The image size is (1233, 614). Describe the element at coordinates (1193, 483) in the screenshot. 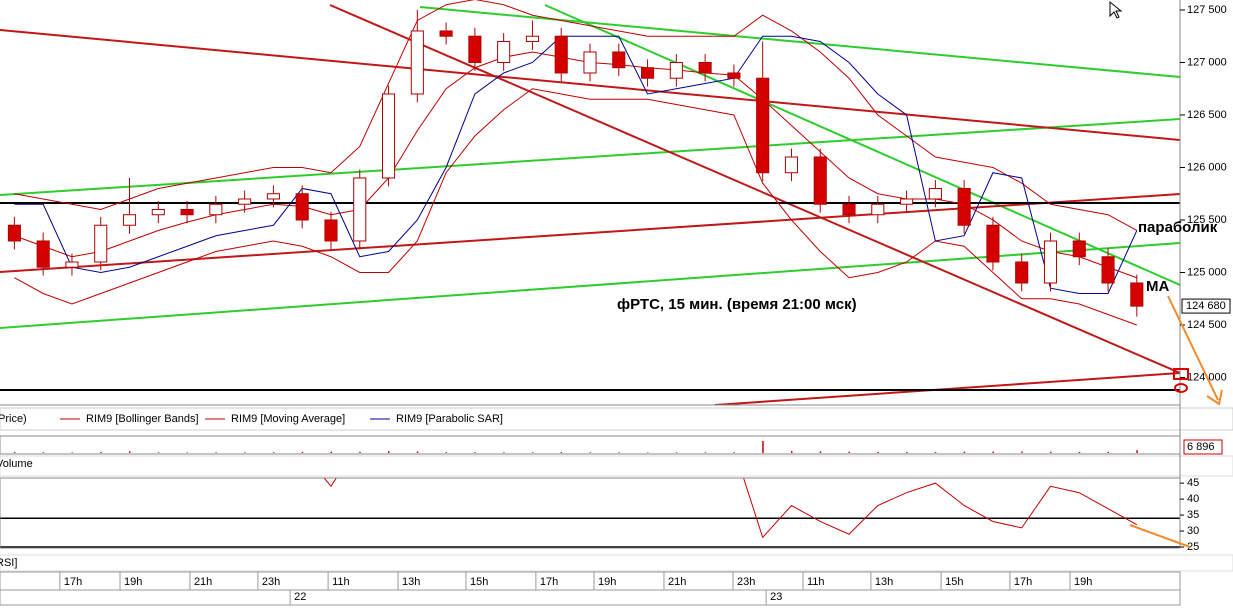

I see `y-tick-label: 45` at that location.